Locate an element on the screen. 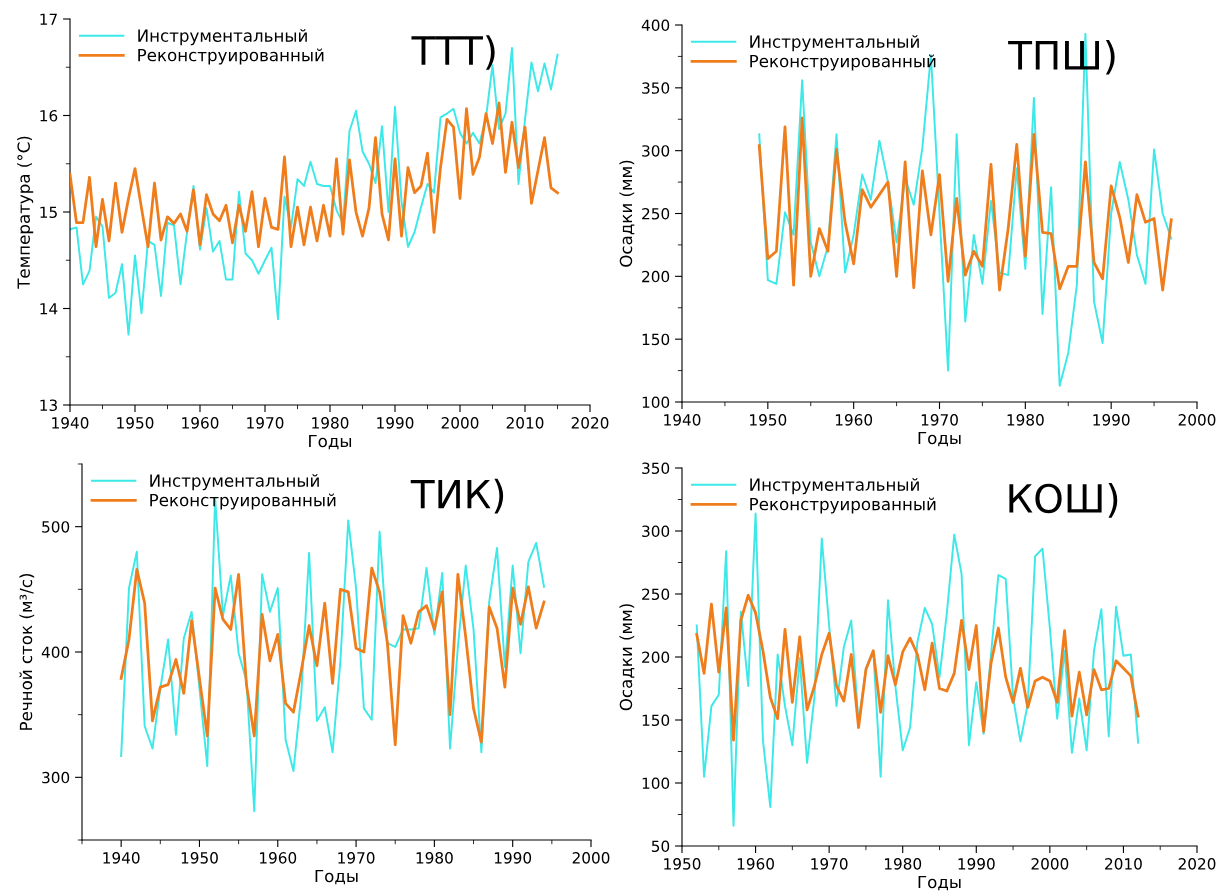 This screenshot has height=896, width=1218. y-axis-title: Температура (°C) is located at coordinates (25, 212).